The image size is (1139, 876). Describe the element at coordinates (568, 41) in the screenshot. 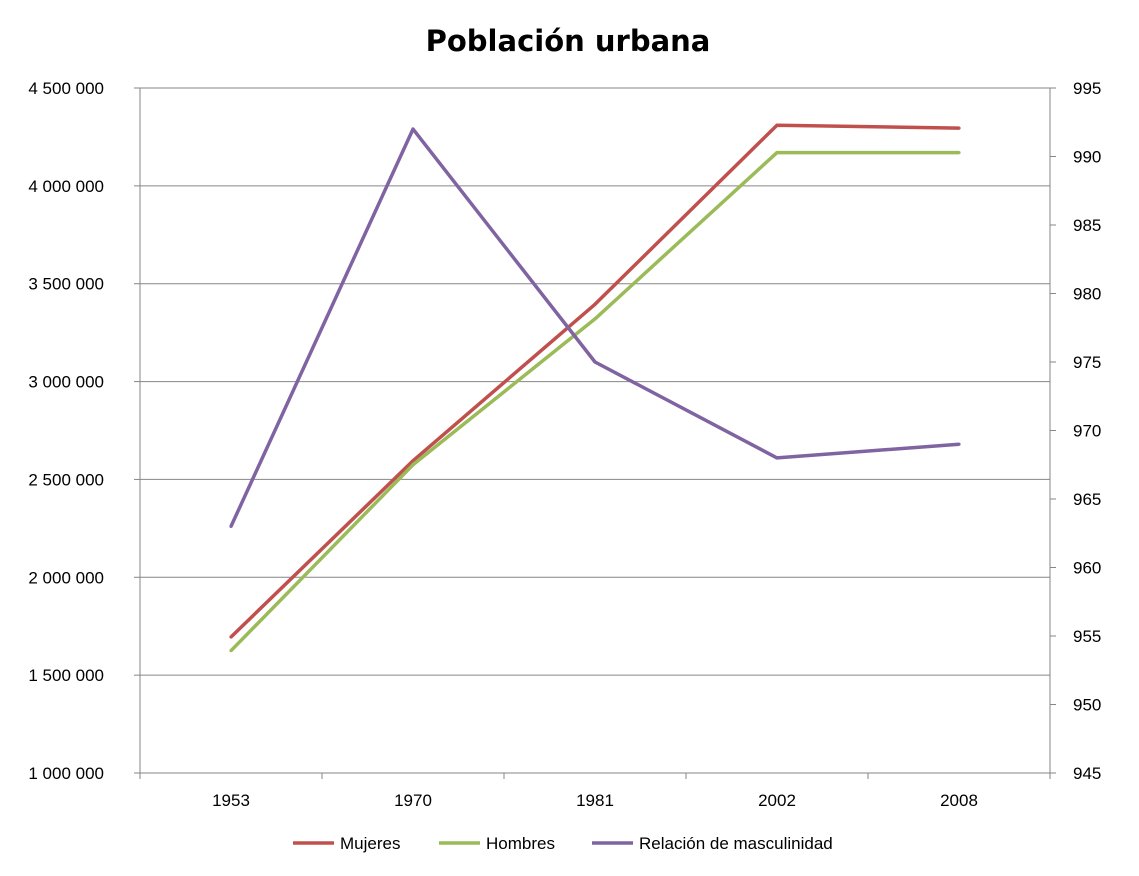

I see `chart-title: Población urbana` at that location.